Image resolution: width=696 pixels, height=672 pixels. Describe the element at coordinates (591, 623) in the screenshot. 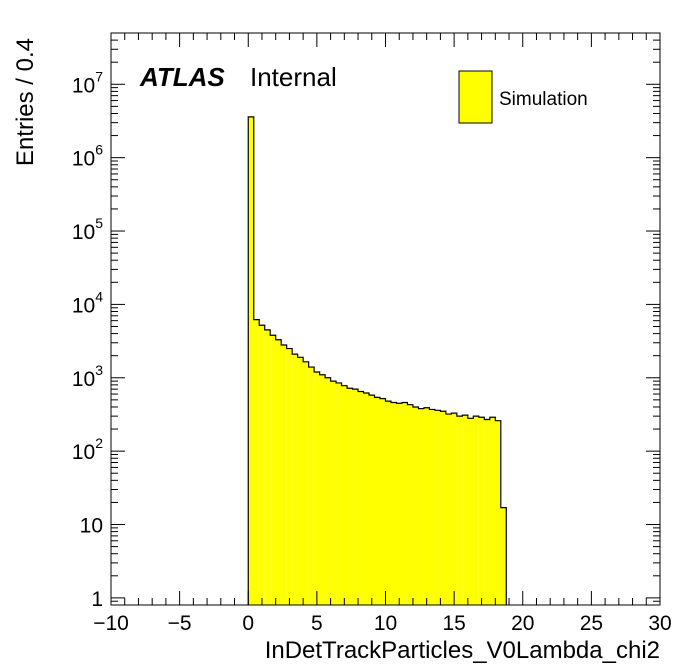

I see `x-tick-label: 25` at that location.